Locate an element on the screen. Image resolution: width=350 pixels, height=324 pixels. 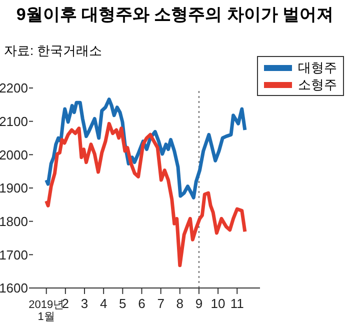
x-tick-label: 9 is located at coordinates (199, 303).